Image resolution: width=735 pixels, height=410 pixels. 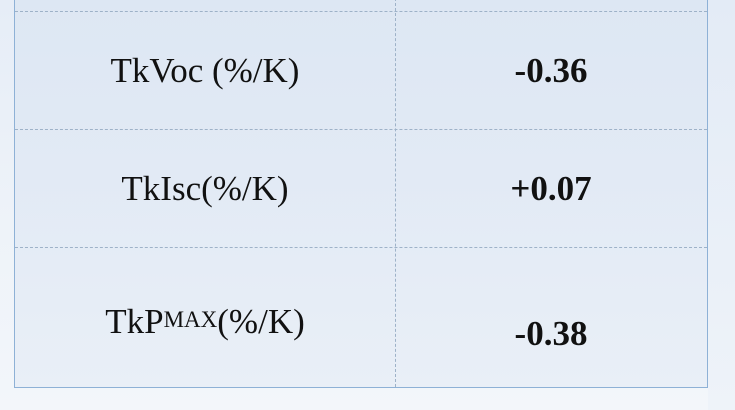 I want to click on table-row-header-remnant, so click(x=361, y=6).